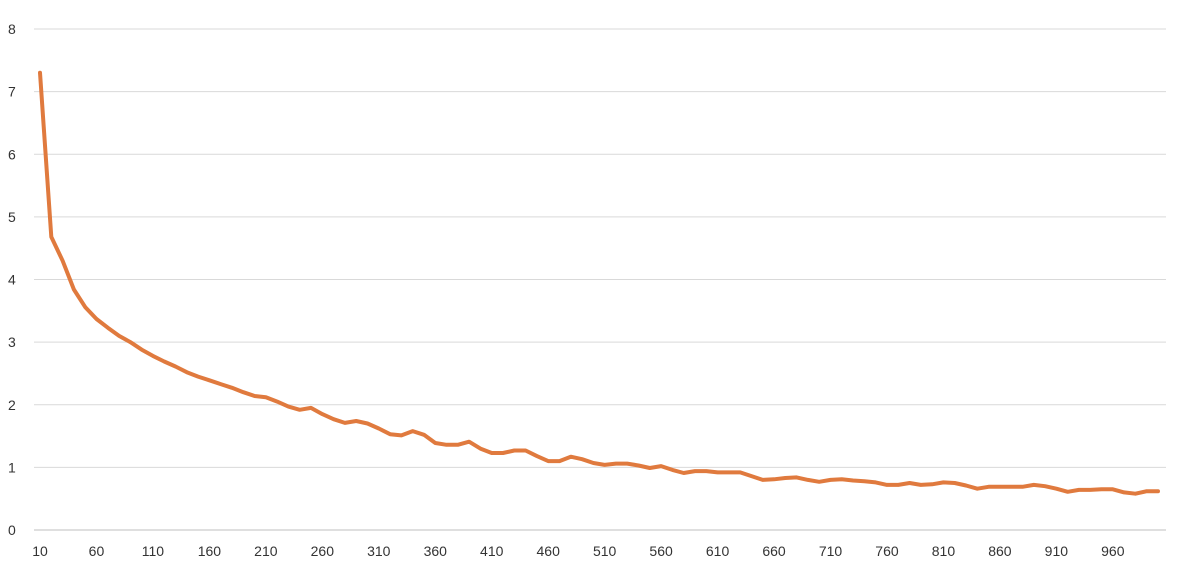 This screenshot has width=1184, height=570. Describe the element at coordinates (661, 551) in the screenshot. I see `x-tick-label: 560` at that location.